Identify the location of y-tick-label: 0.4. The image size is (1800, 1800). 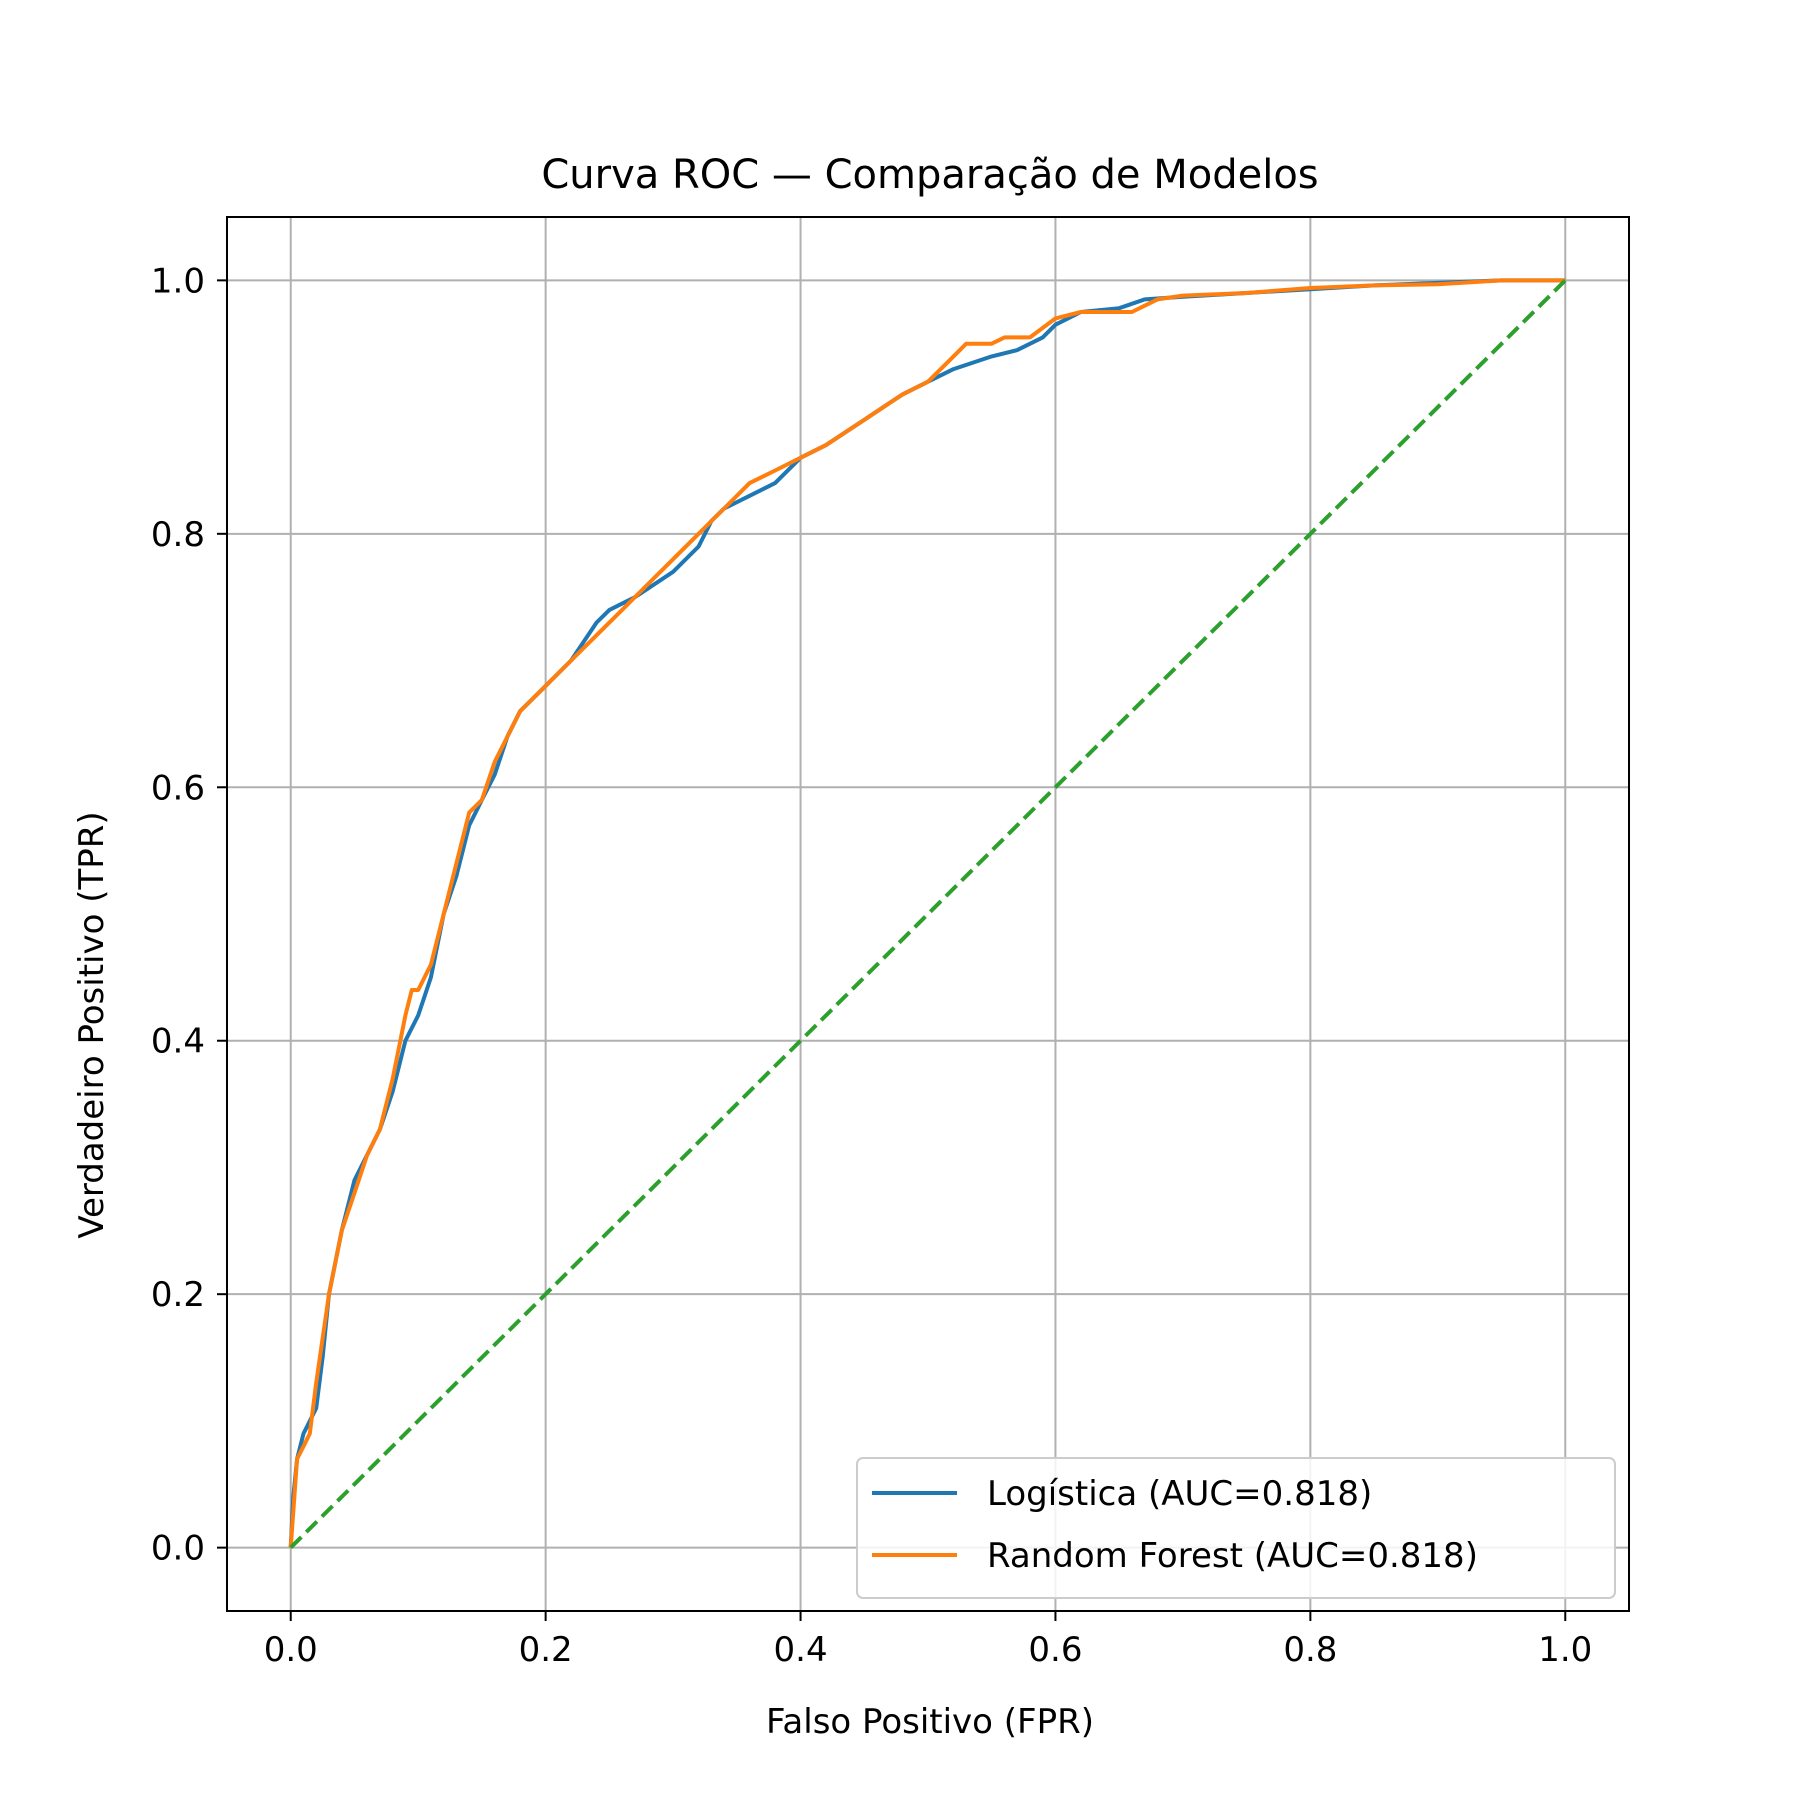
(178, 1042).